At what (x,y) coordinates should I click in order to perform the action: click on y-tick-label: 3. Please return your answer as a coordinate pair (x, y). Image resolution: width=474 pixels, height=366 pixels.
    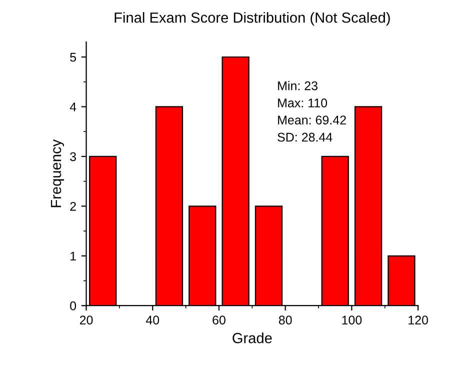
    Looking at the image, I should click on (73, 157).